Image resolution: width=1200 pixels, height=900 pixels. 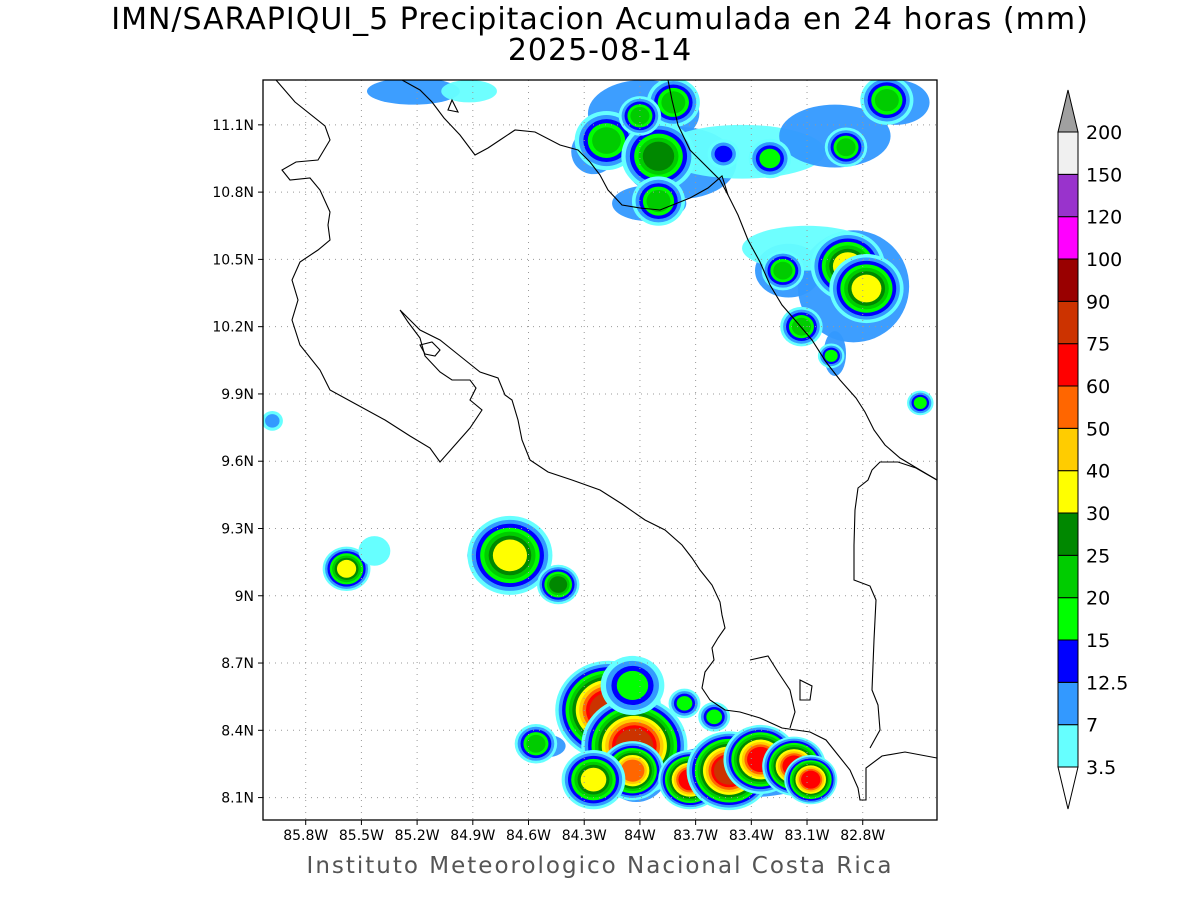 I want to click on lat-tick-label: 11.1N, so click(x=233, y=126).